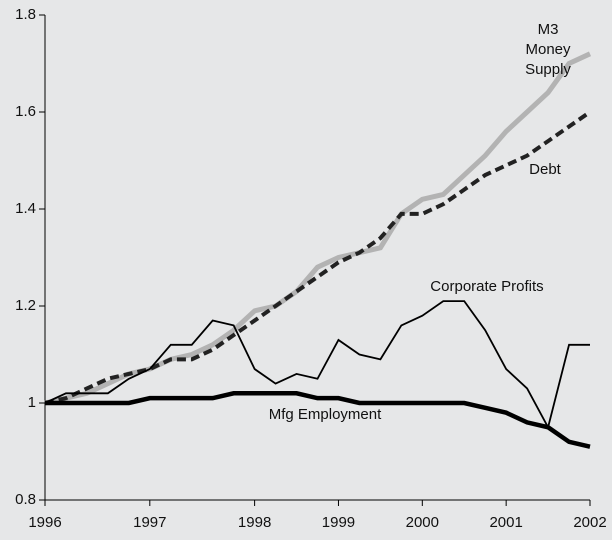 The width and height of the screenshot is (612, 540). Describe the element at coordinates (25, 208) in the screenshot. I see `y-tick-label: 1.4` at that location.